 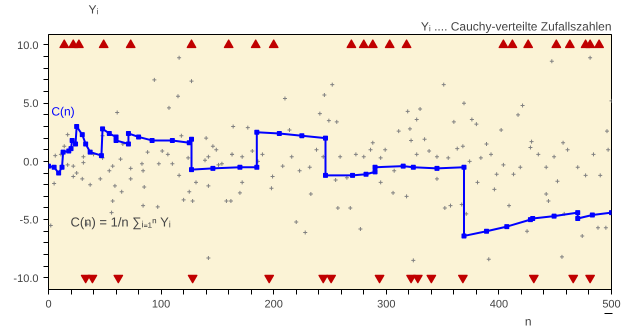 What do you see at coordinates (31, 104) in the screenshot?
I see `y-tick-label: 5.0` at bounding box center [31, 104].